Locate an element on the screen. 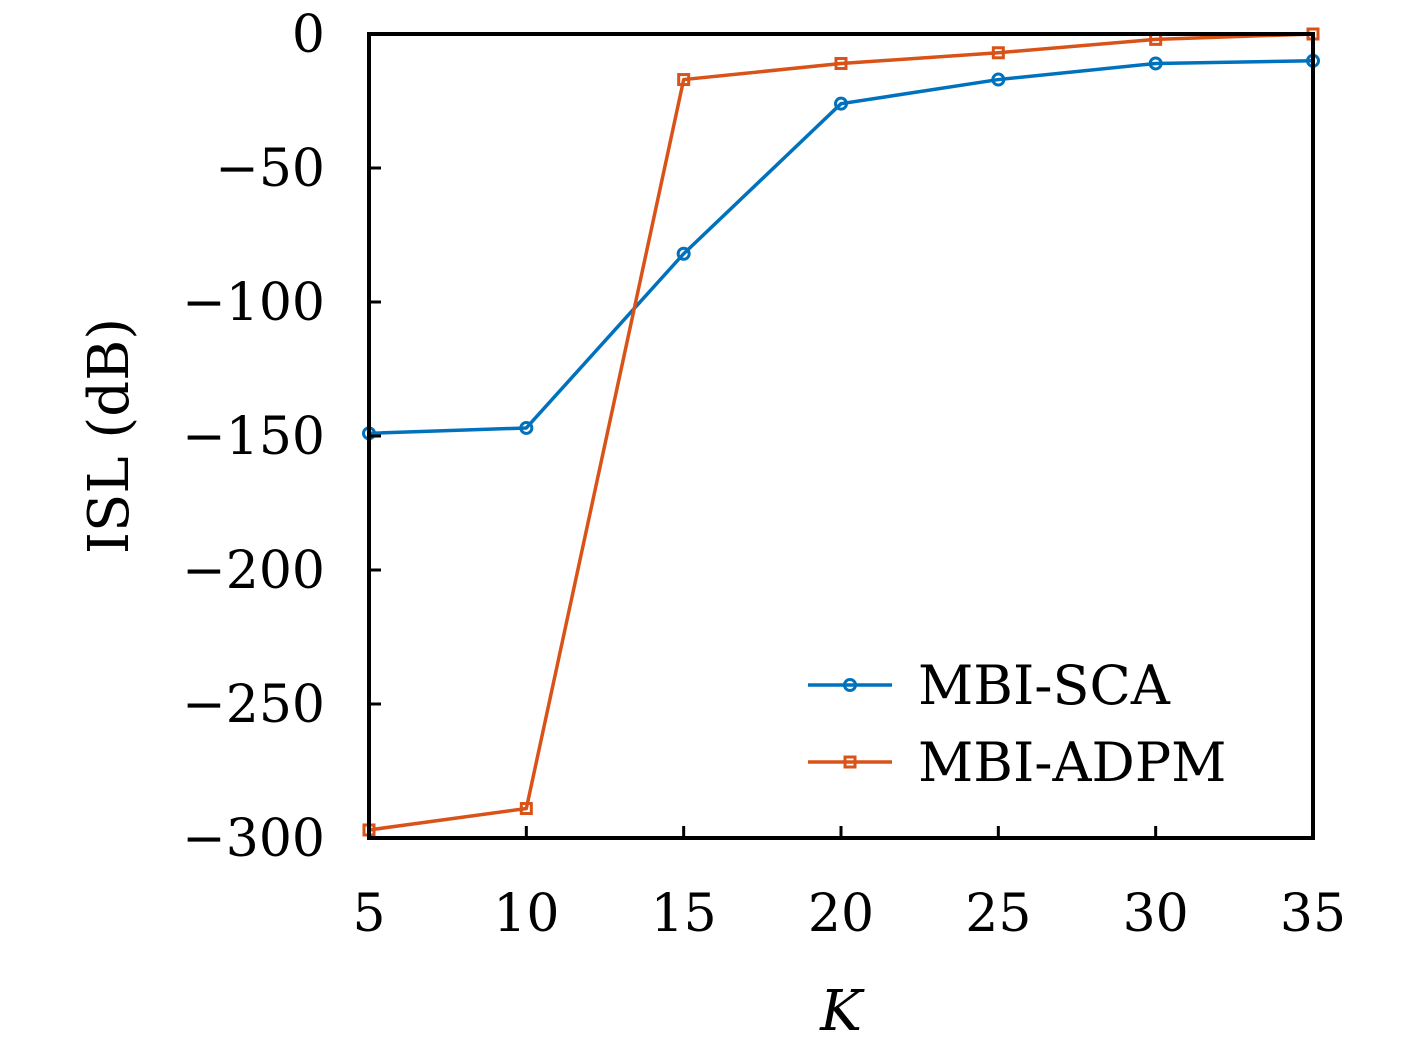 This screenshot has width=1417, height=1054. x-tick-label: 35 is located at coordinates (1313, 914).